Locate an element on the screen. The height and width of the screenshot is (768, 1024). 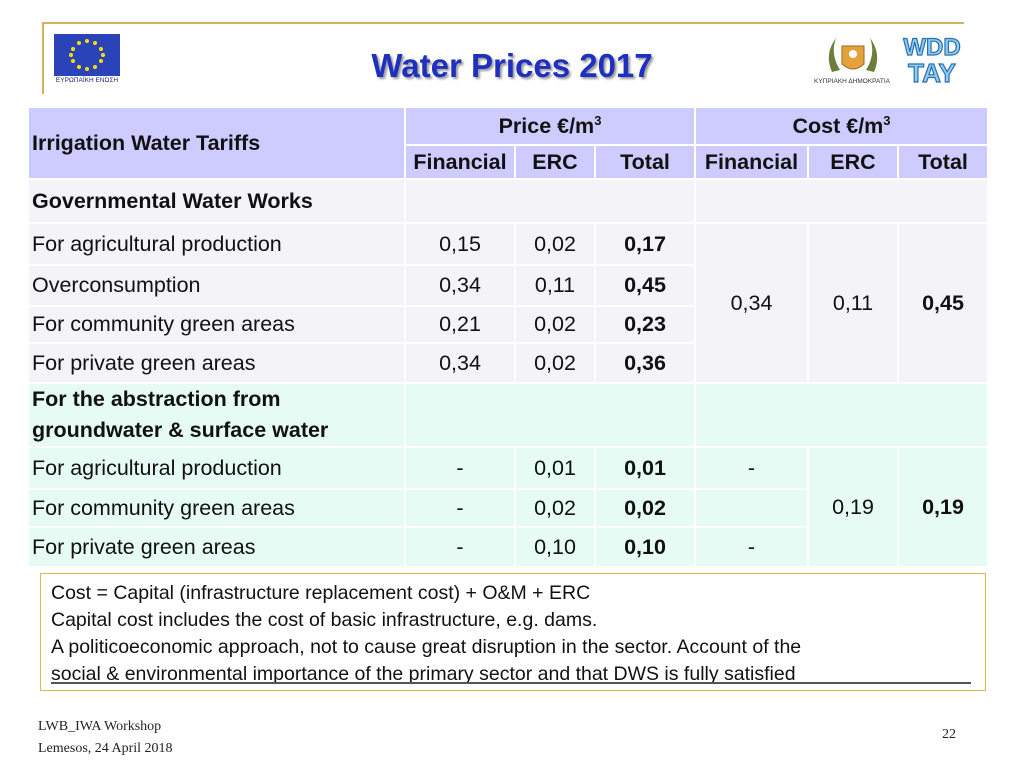
price-total-cell: 0,10 is located at coordinates (645, 547).